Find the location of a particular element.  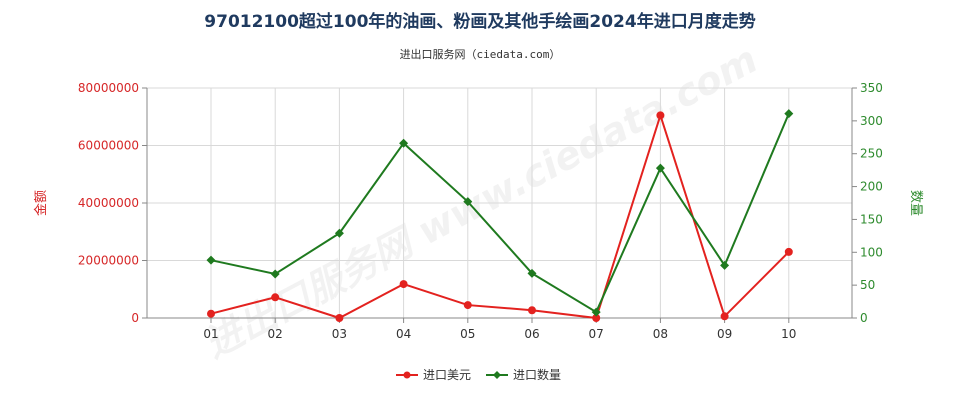

x-tick-label: 06 is located at coordinates (531, 334).